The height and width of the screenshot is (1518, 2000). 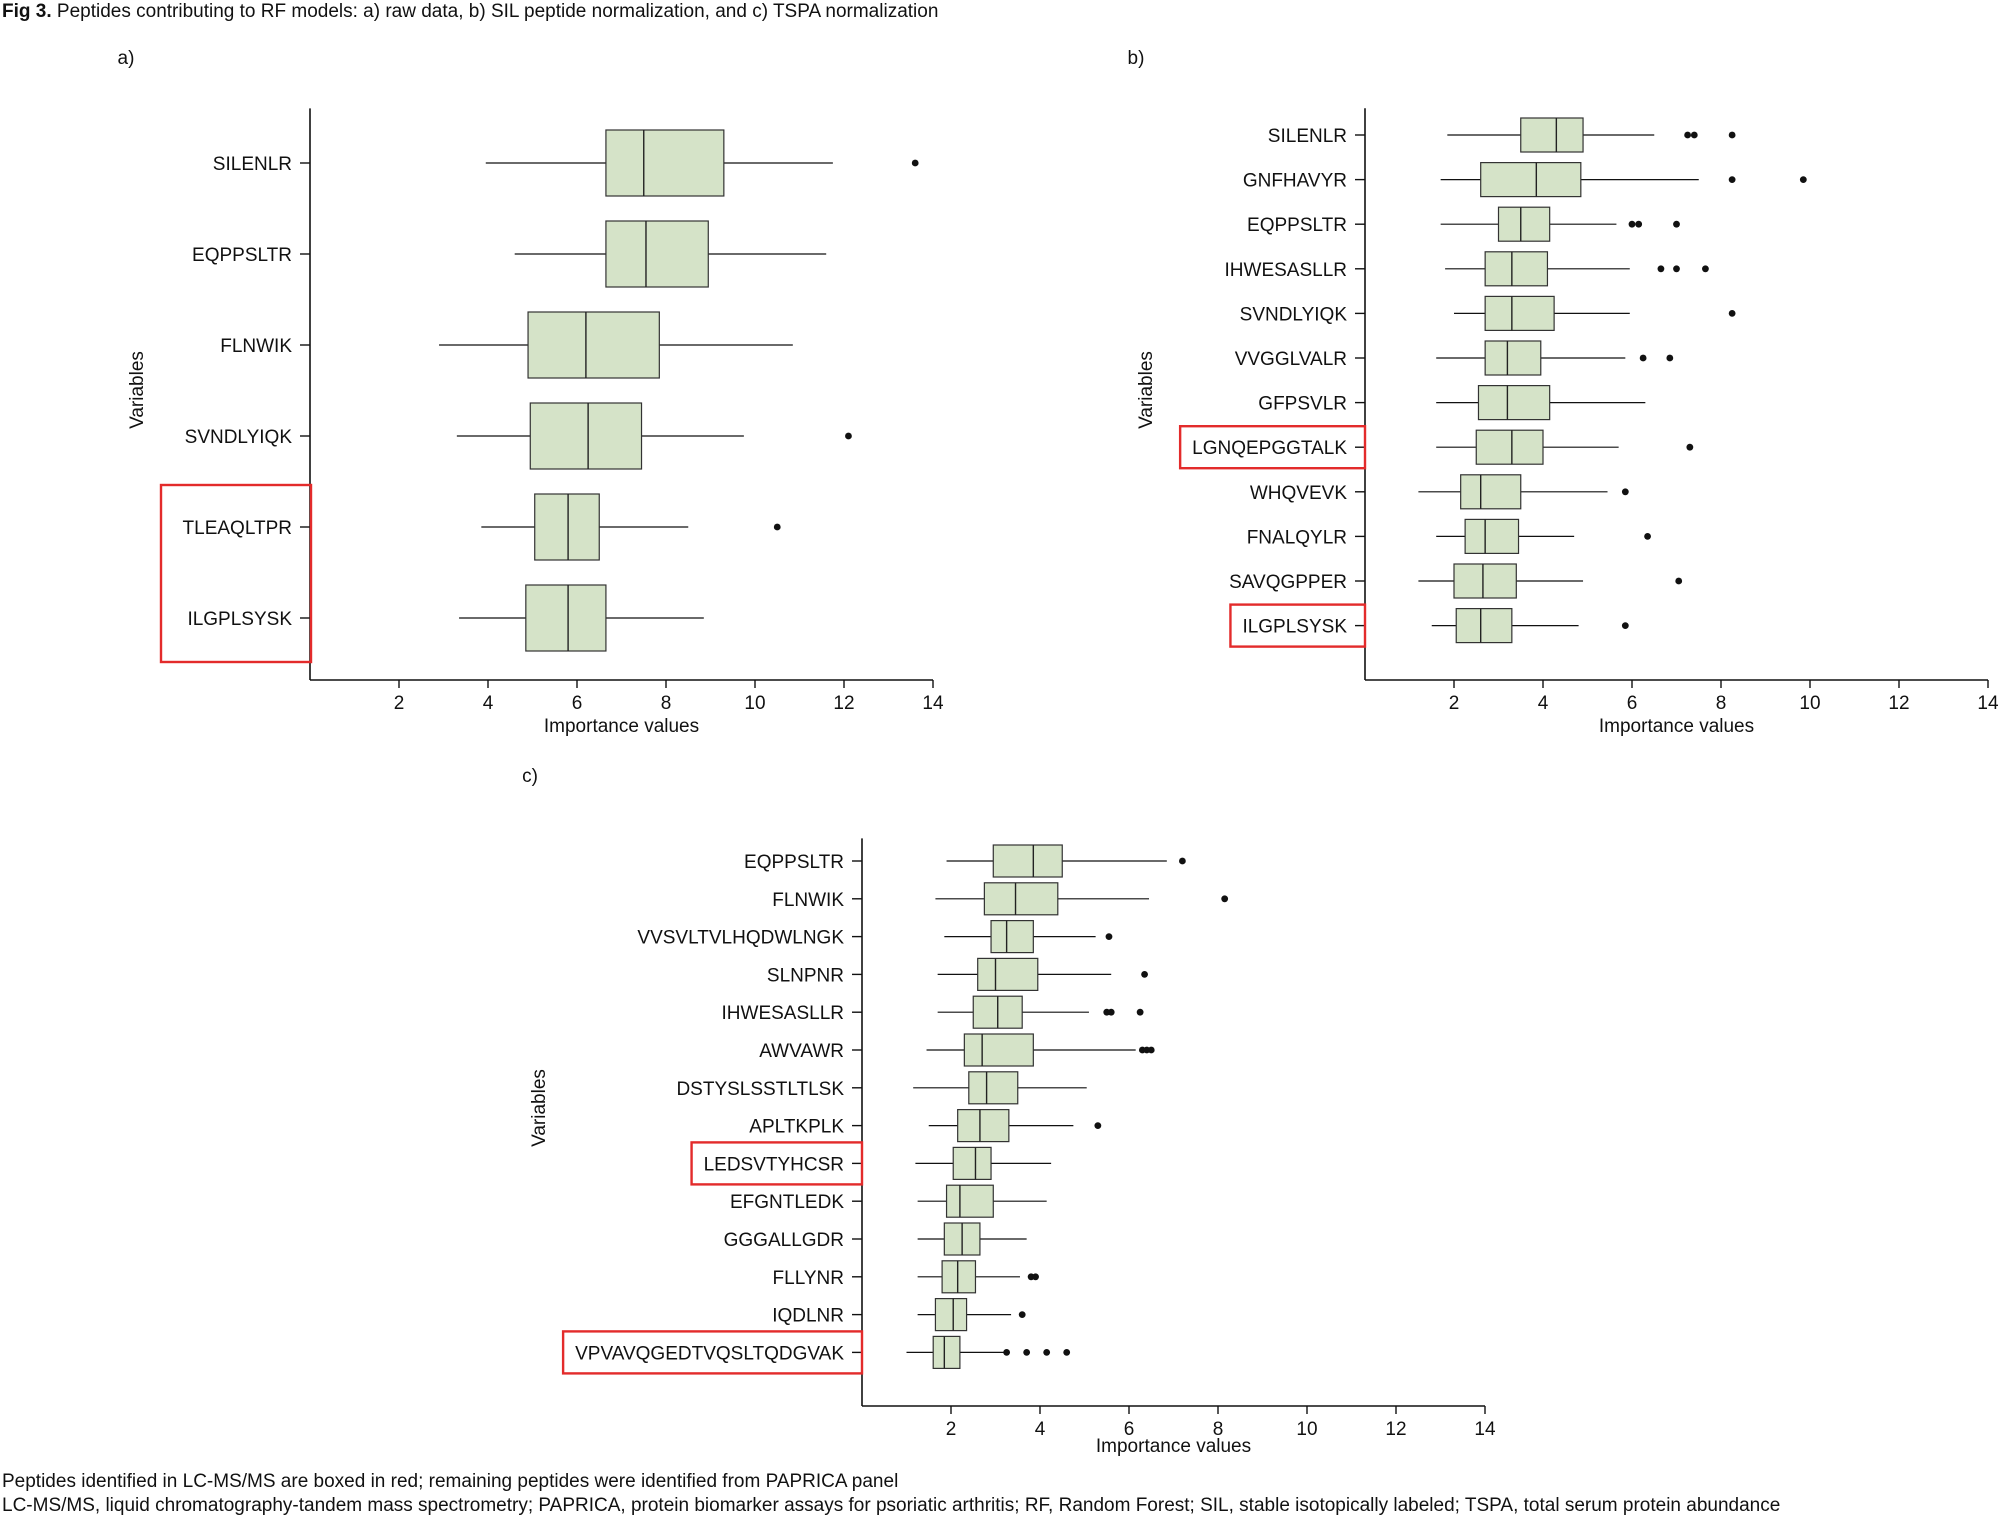 What do you see at coordinates (1297, 537) in the screenshot?
I see `category-label: FNALQYLR` at bounding box center [1297, 537].